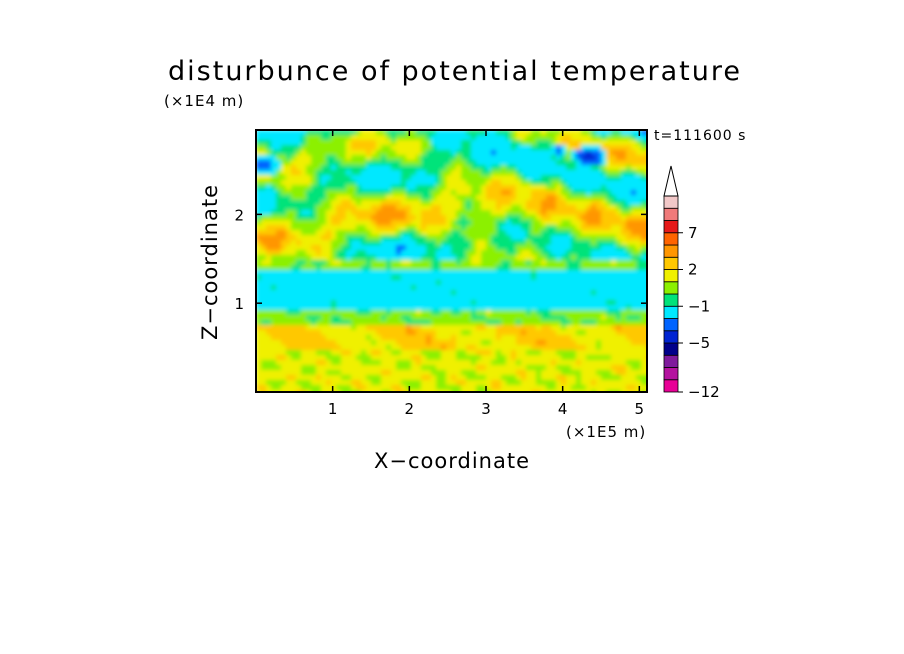 This screenshot has width=904, height=654. Describe the element at coordinates (671, 181) in the screenshot. I see `colorbar-extend-arrow` at that location.